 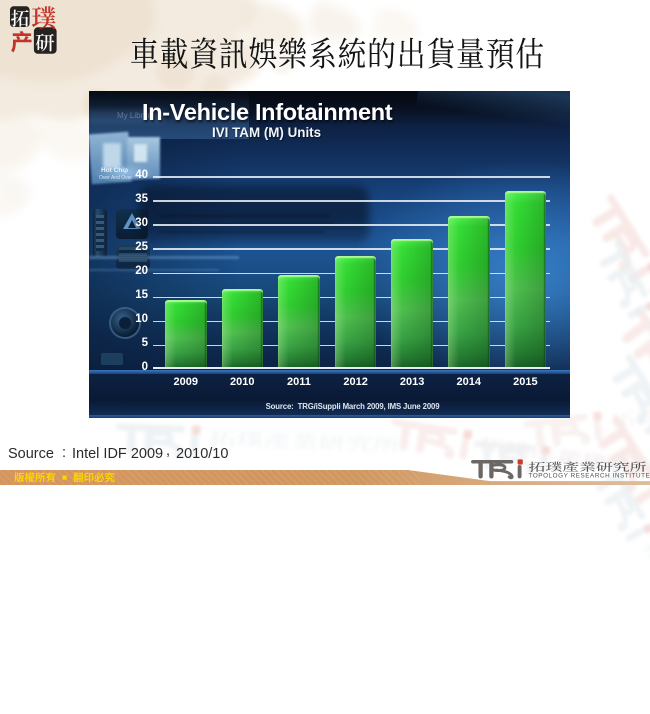 What do you see at coordinates (589, 476) in the screenshot?
I see `svg-text: TOPOLOGY RESEARCH INSTITUTE` at bounding box center [589, 476].